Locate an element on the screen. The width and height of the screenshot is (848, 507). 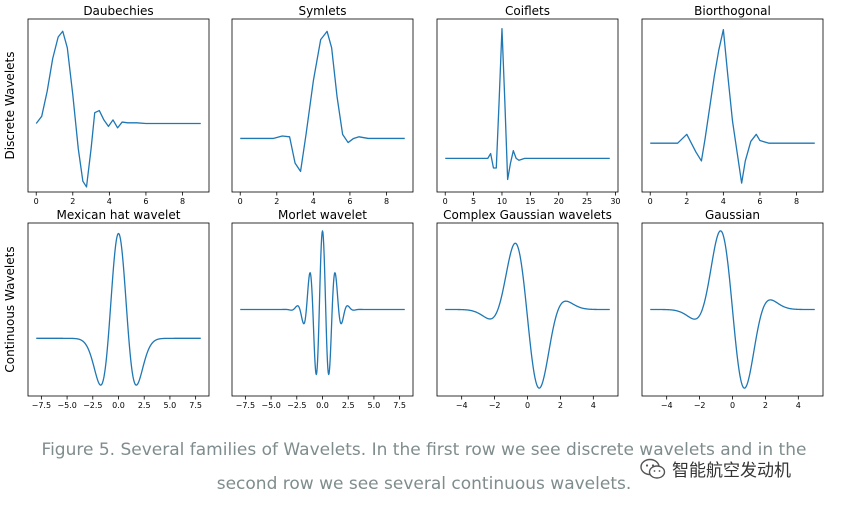
wavelet-subplot: Biorthogonal 0 2 4 6 8 is located at coordinates (732, 105).